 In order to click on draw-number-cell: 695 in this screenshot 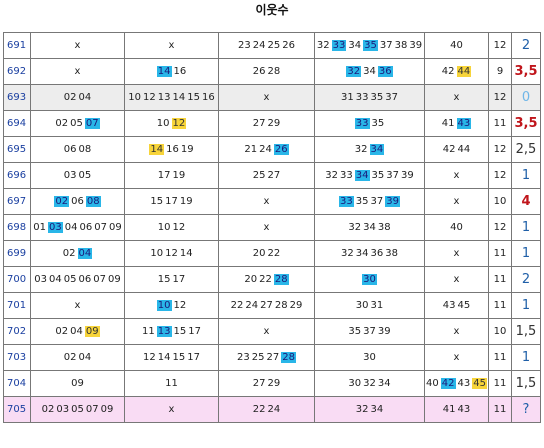, I will do `click(17, 149)`.